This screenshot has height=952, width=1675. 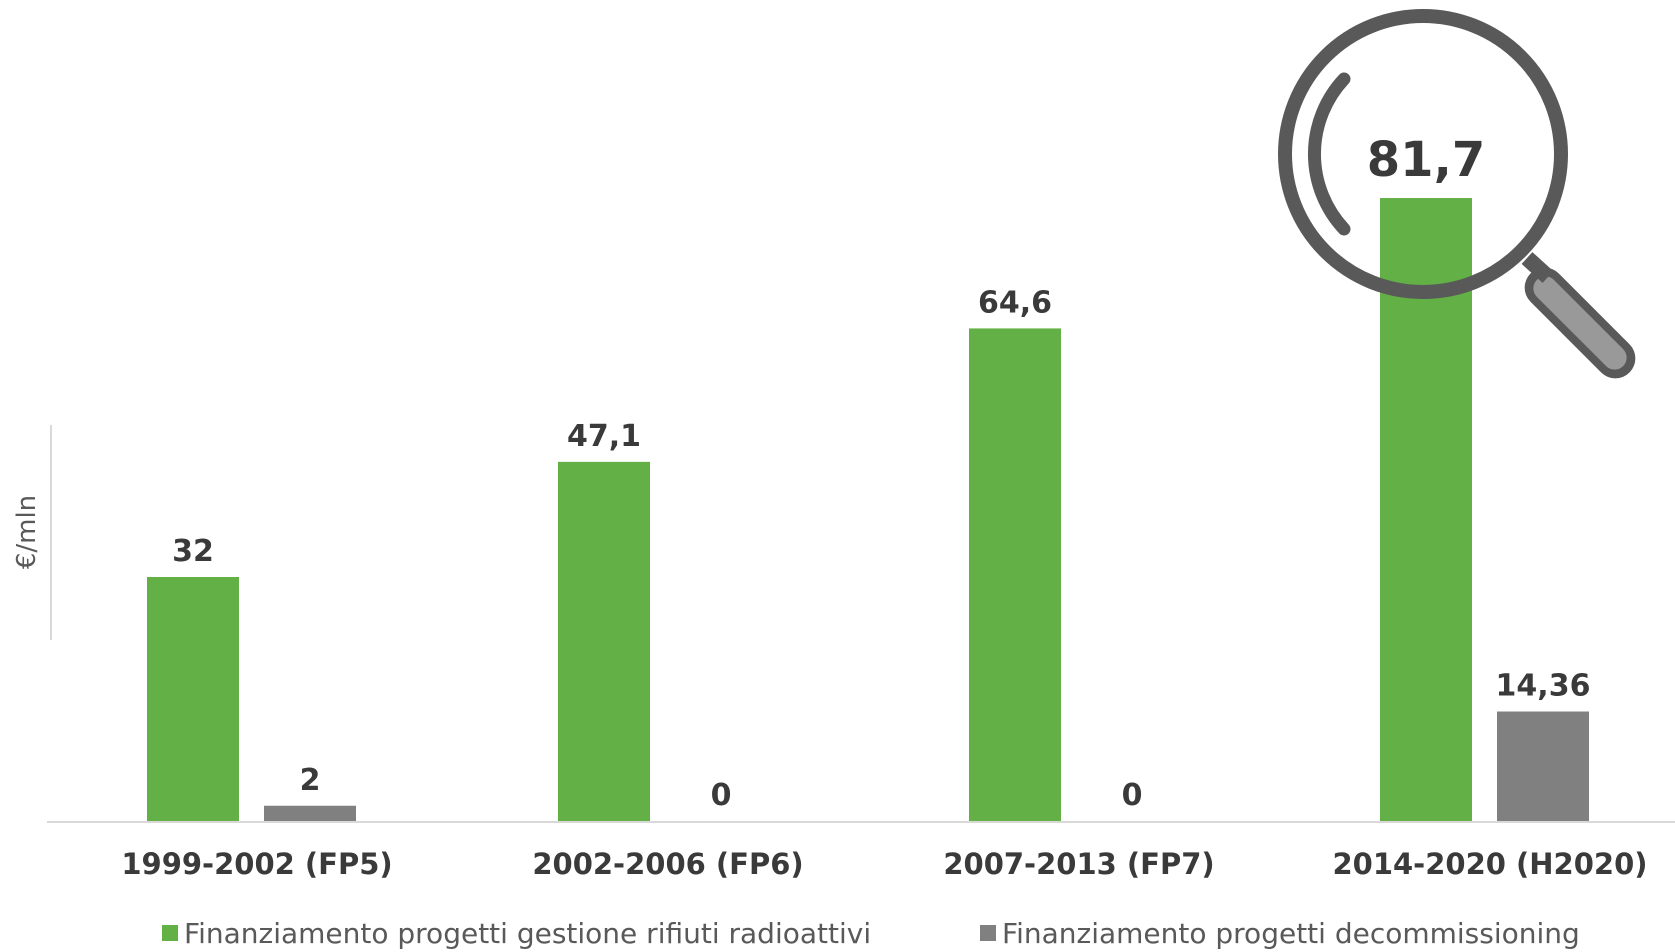 I want to click on magnifier-lens-ring, so click(x=1423, y=154).